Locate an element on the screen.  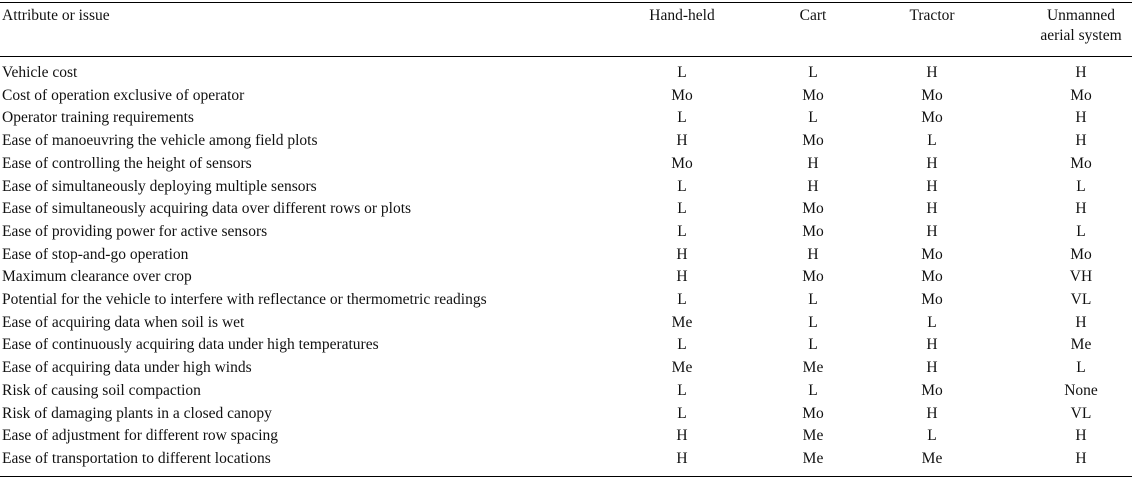
table-row: Risk of causing soil compaction L L Mo None is located at coordinates (566, 391).